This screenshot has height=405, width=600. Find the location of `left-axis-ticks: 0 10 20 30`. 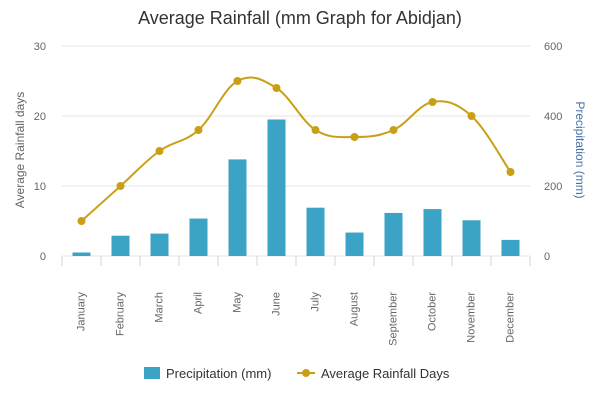

left-axis-ticks: 0 10 20 30 is located at coordinates (40, 152).